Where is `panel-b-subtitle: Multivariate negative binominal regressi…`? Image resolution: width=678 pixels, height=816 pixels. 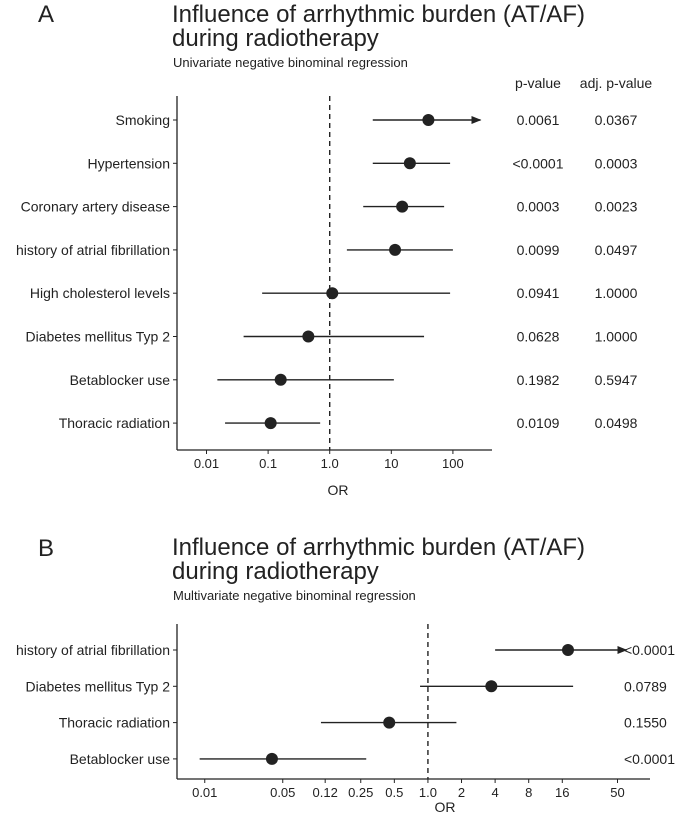
panel-b-subtitle: Multivariate negative binominal regressi… is located at coordinates (294, 595).